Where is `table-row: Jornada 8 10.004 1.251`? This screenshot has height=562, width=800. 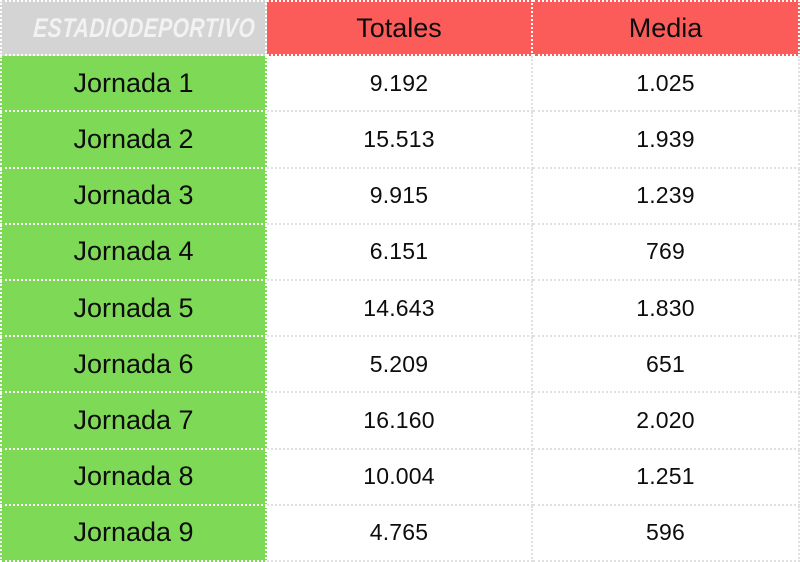 table-row: Jornada 8 10.004 1.251 is located at coordinates (400, 477).